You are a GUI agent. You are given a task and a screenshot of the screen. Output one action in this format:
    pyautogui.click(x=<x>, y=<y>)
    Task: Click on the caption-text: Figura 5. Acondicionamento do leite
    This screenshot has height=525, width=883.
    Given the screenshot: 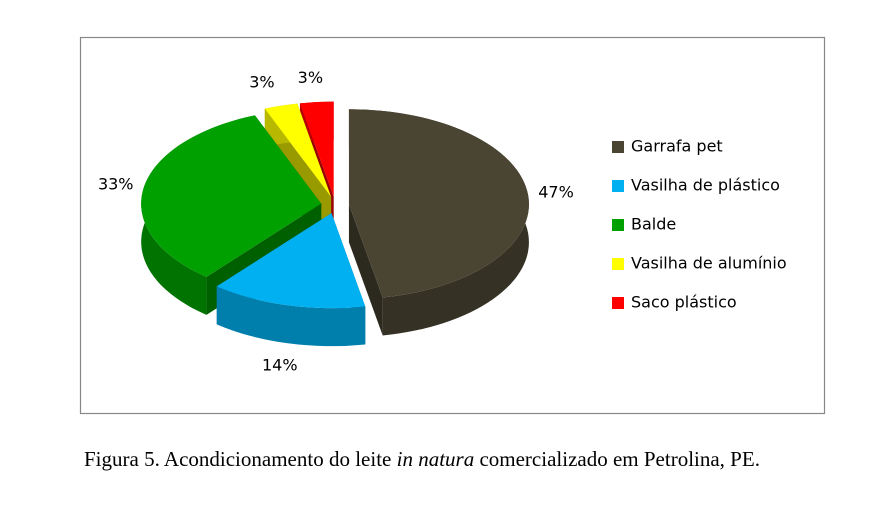 What is the action you would take?
    pyautogui.click(x=240, y=459)
    